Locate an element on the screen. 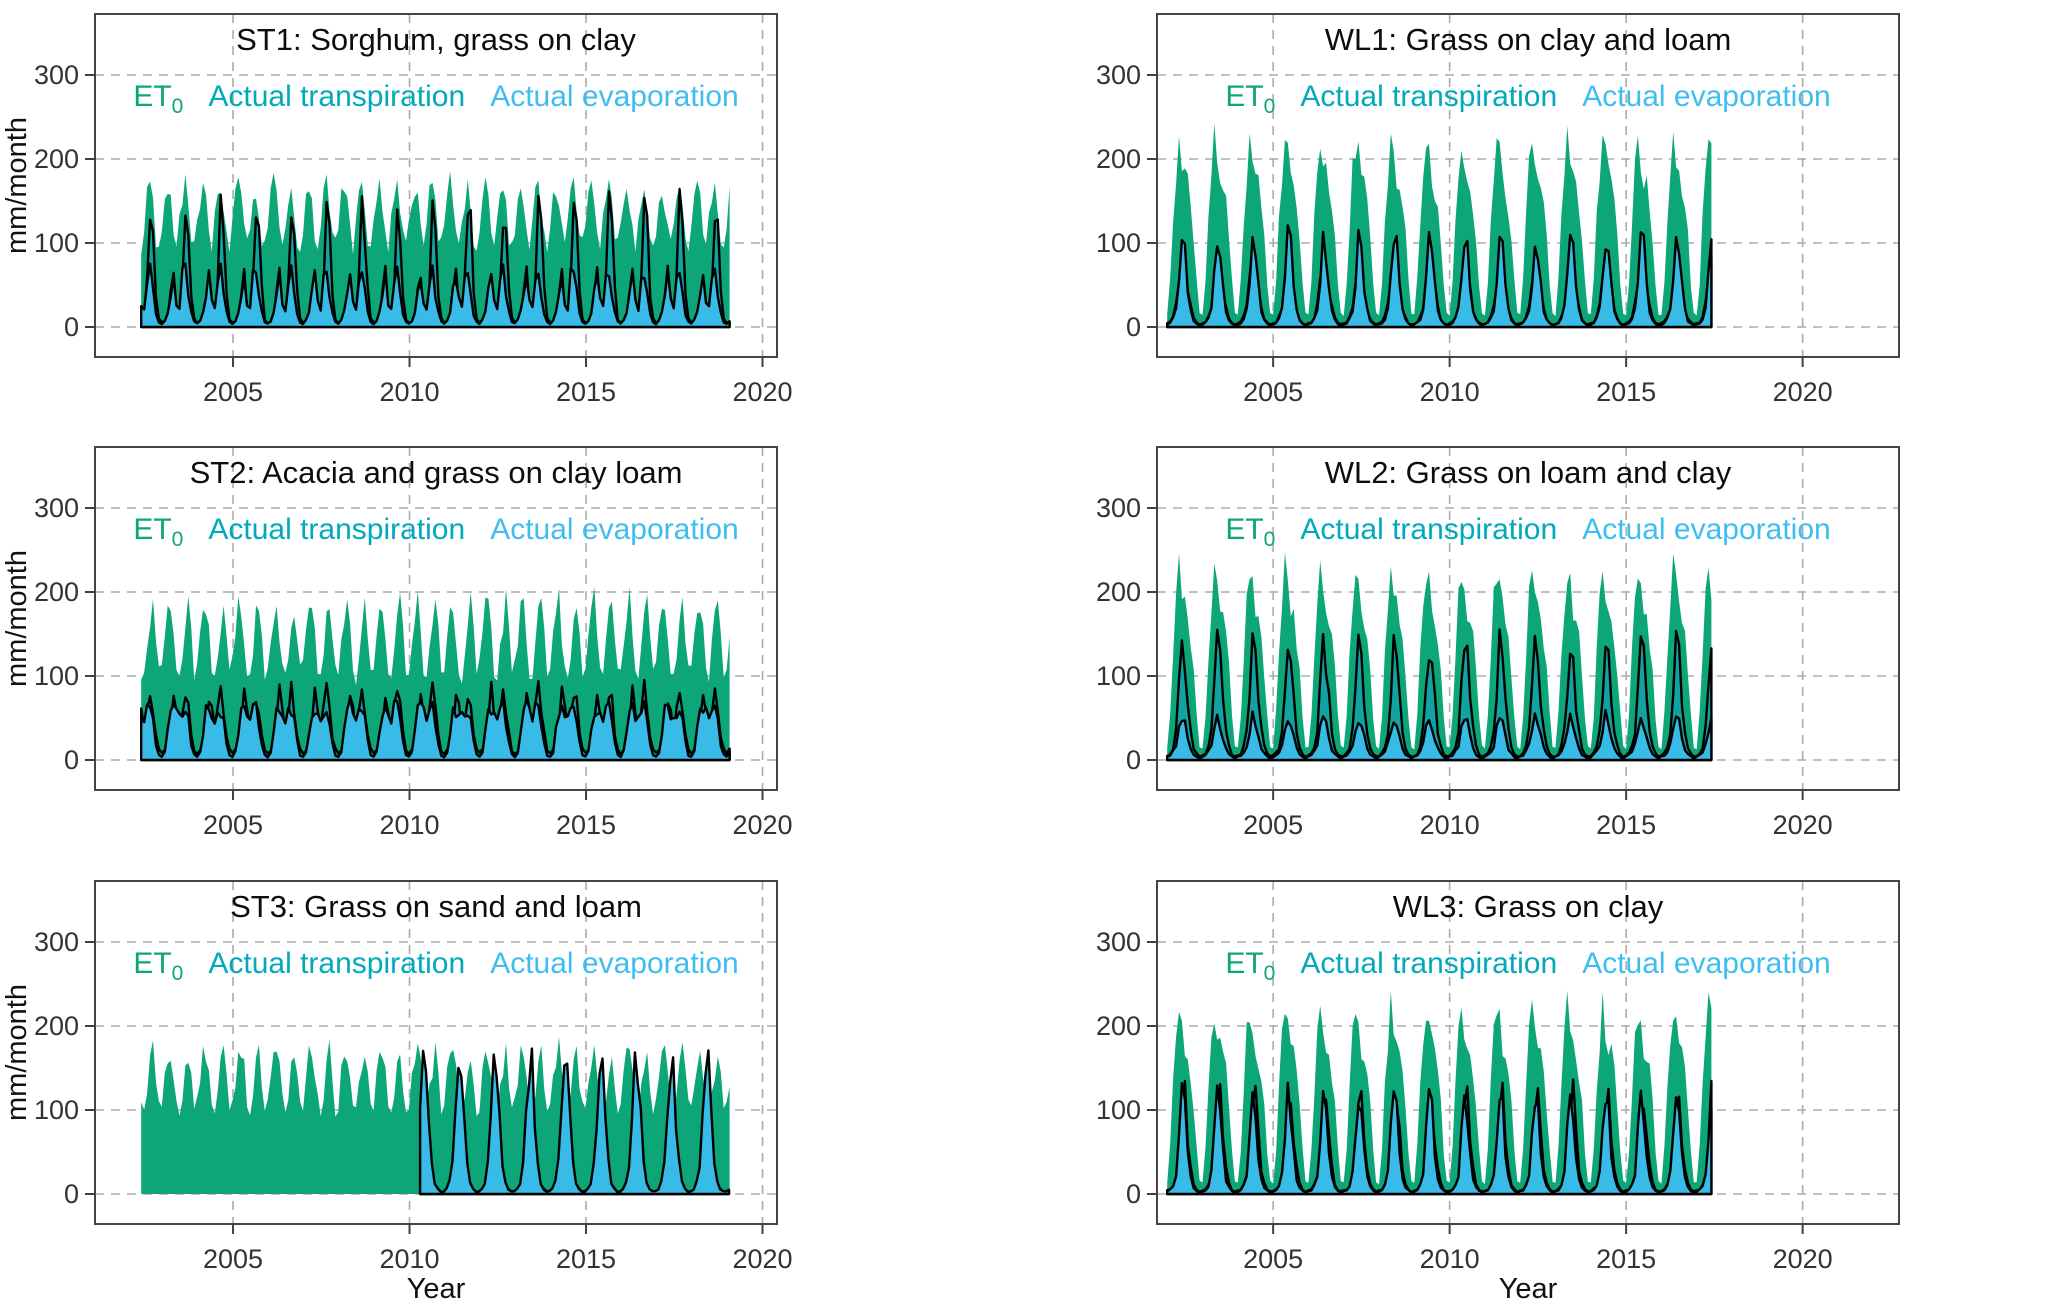 Image resolution: width=2067 pixels, height=1304 pixels. panel-title: WL3: Grass on clay is located at coordinates (1528, 906).